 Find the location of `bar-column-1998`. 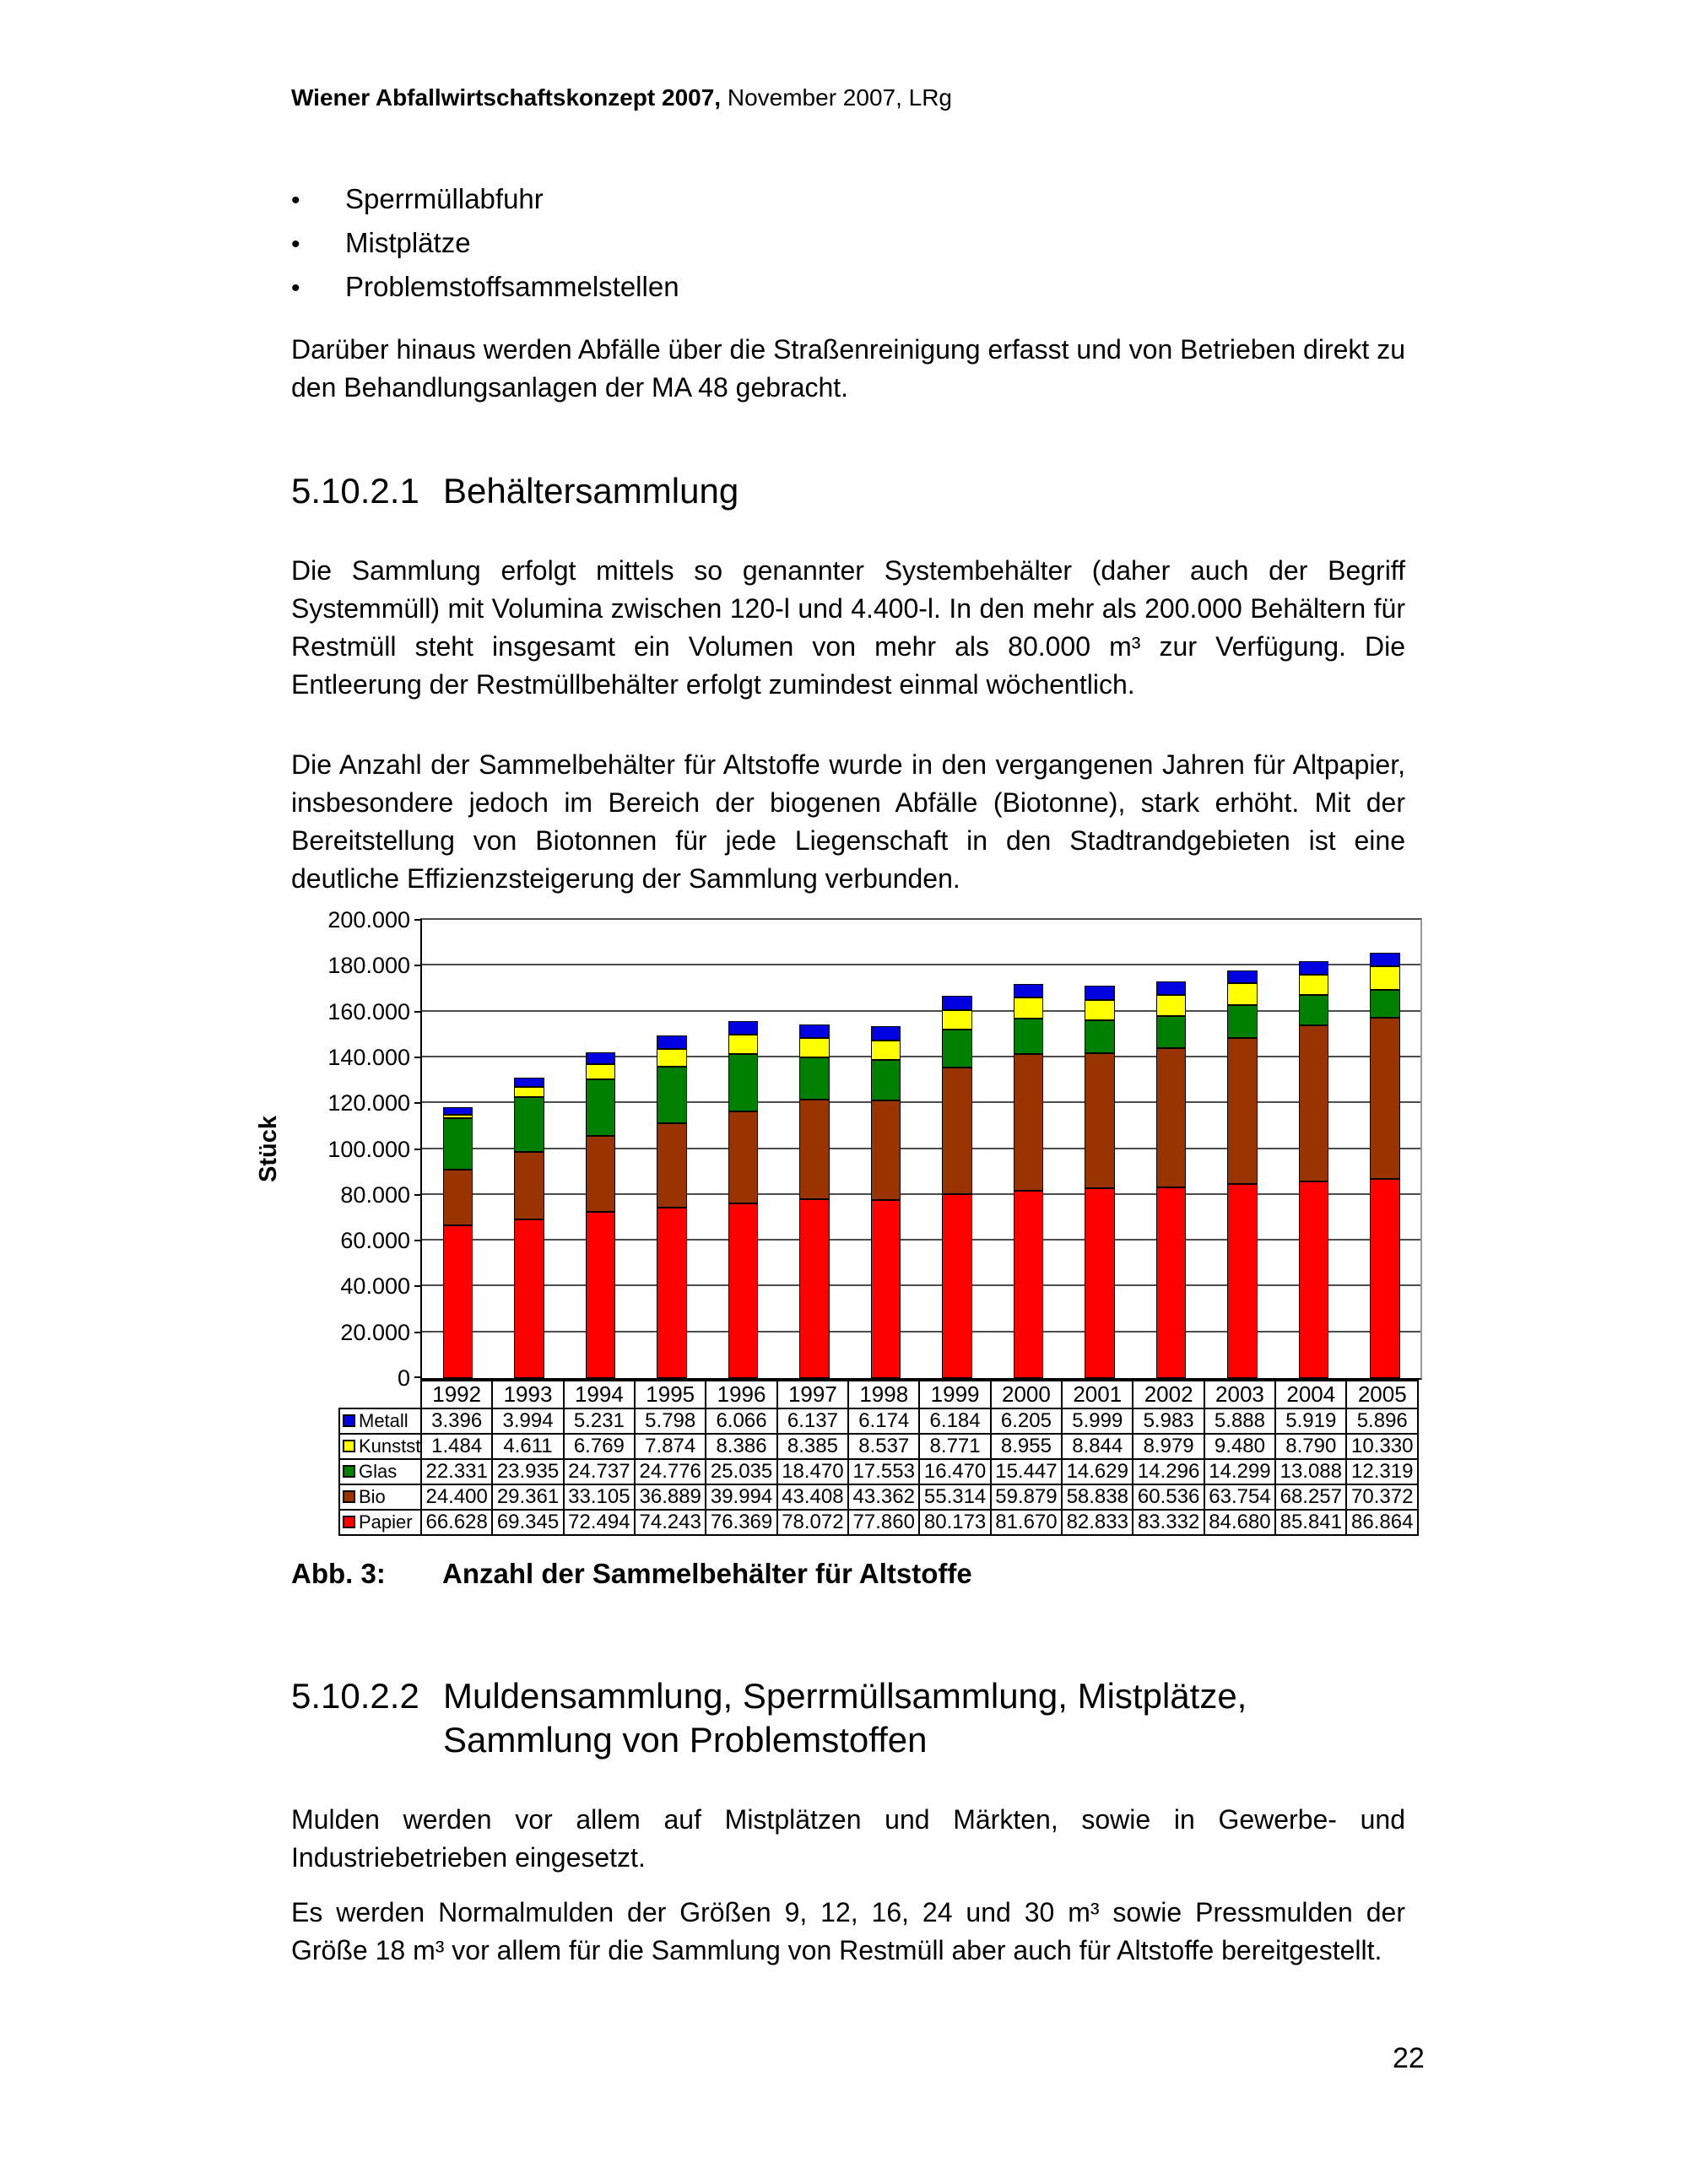

bar-column-1998 is located at coordinates (886, 1149).